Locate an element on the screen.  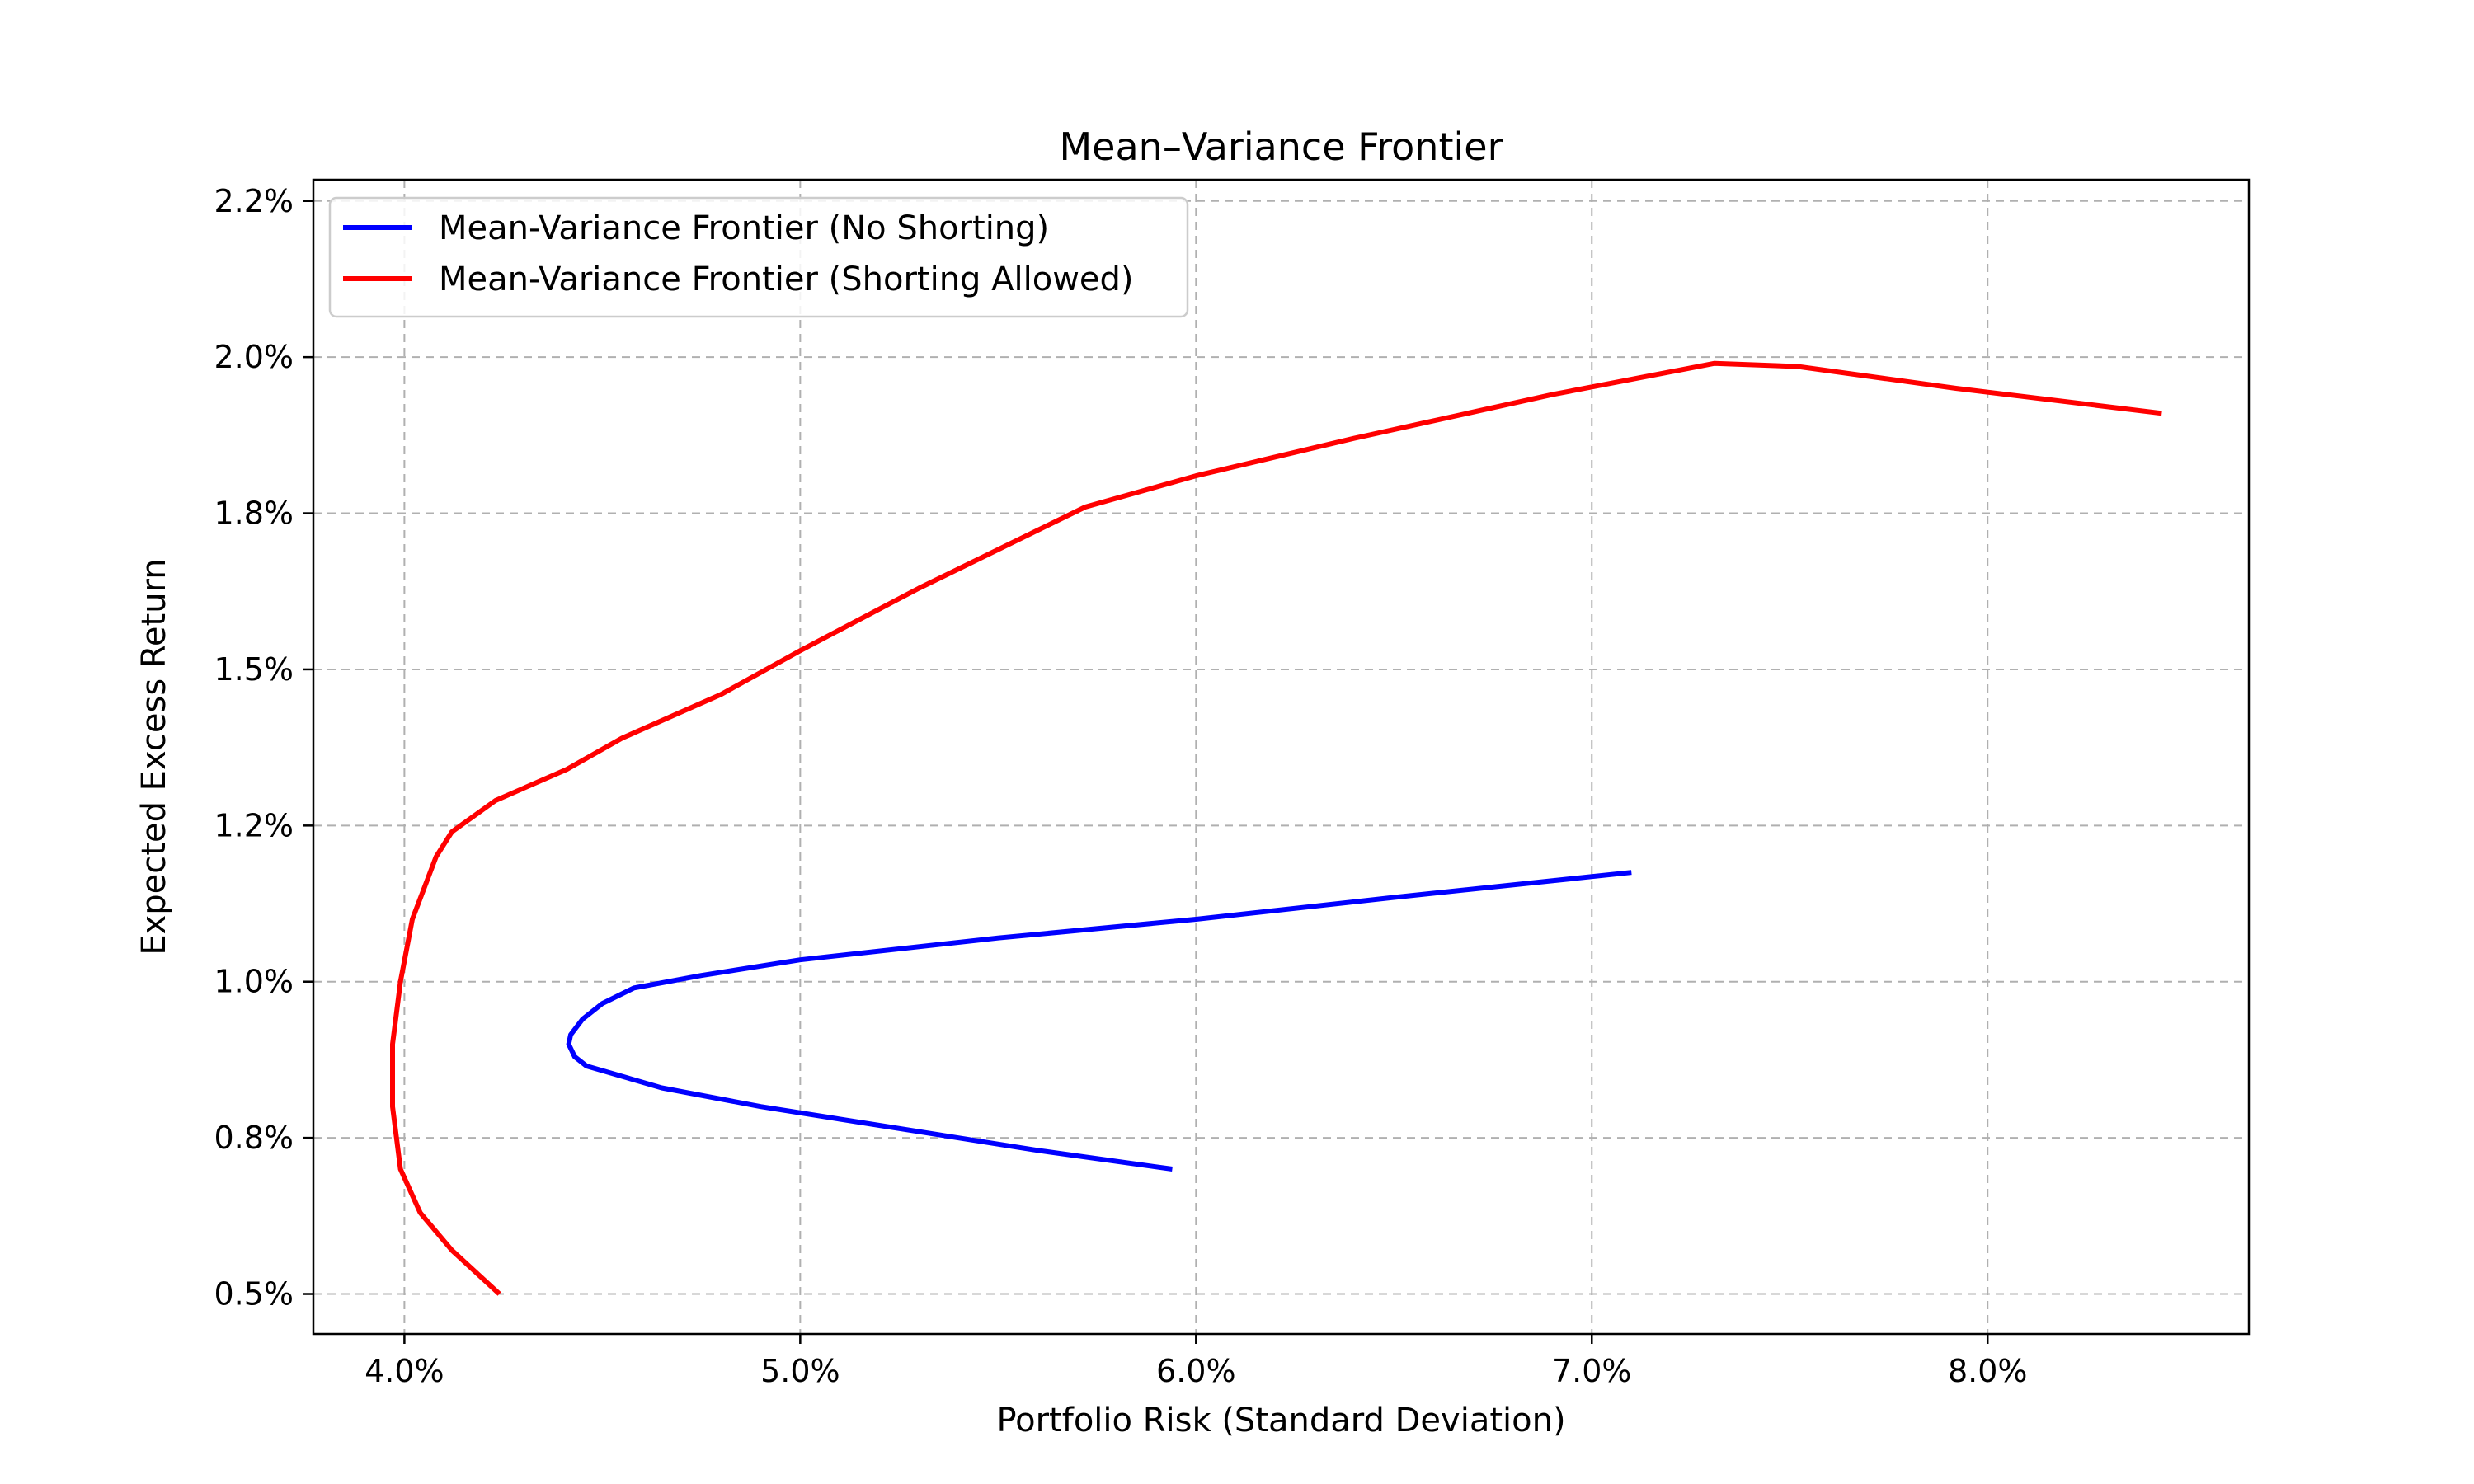
y-tick-label: 0.8% is located at coordinates (254, 1138).